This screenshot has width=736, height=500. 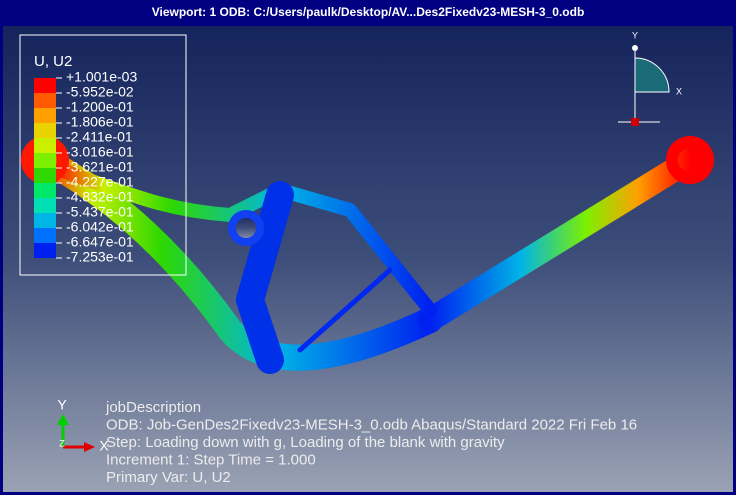 What do you see at coordinates (100, 107) in the screenshot?
I see `legend-label: -1.200e-01` at bounding box center [100, 107].